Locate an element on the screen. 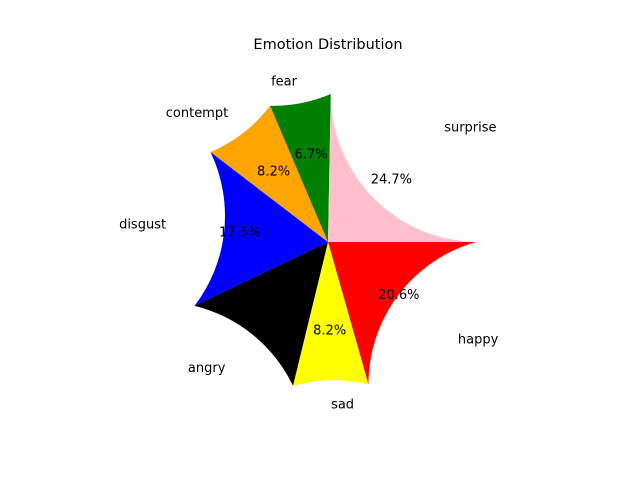 The width and height of the screenshot is (640, 480). slice-label-fear: fear is located at coordinates (284, 82).